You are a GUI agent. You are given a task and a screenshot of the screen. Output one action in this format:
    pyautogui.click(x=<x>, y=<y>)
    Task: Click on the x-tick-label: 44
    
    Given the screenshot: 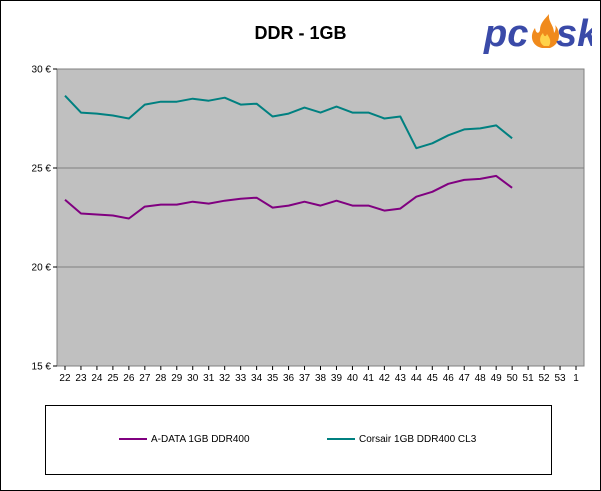 What is the action you would take?
    pyautogui.click(x=417, y=378)
    